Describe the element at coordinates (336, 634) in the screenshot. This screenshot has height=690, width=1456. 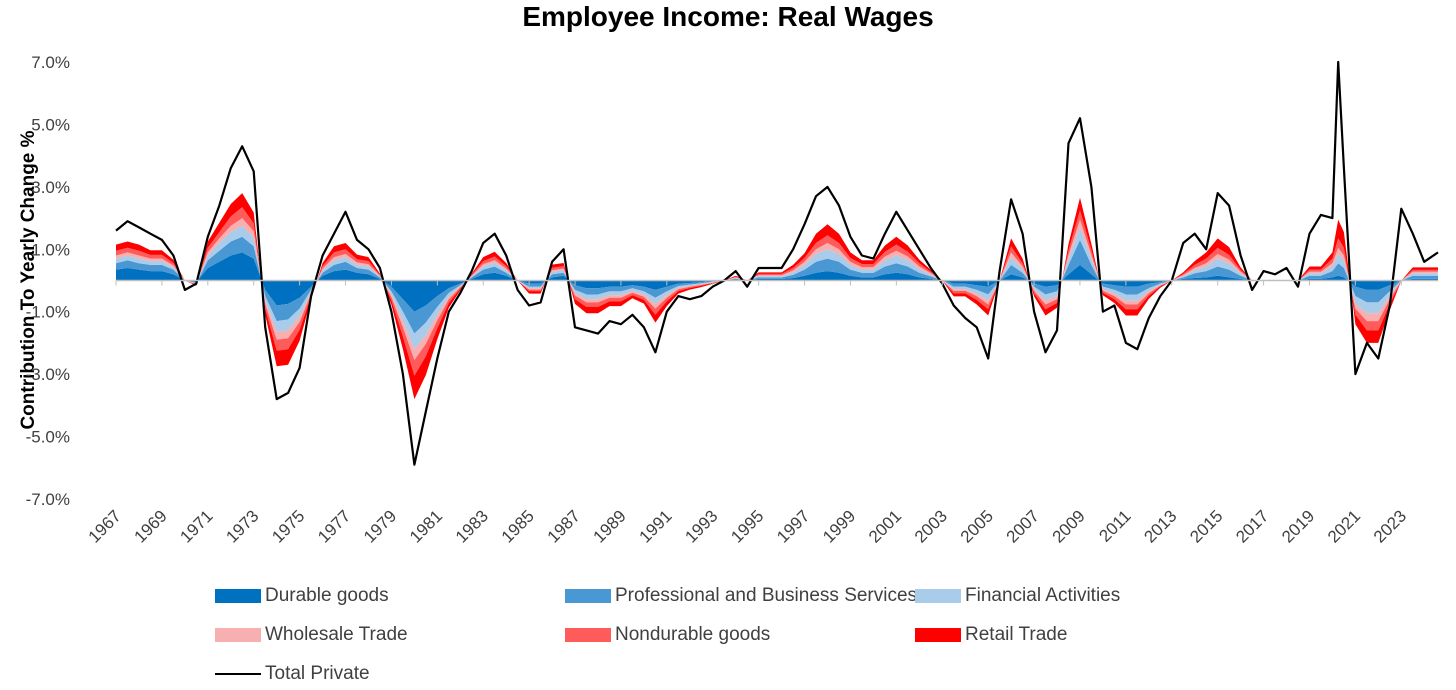
I see `legend-label: Wholesale Trade` at that location.